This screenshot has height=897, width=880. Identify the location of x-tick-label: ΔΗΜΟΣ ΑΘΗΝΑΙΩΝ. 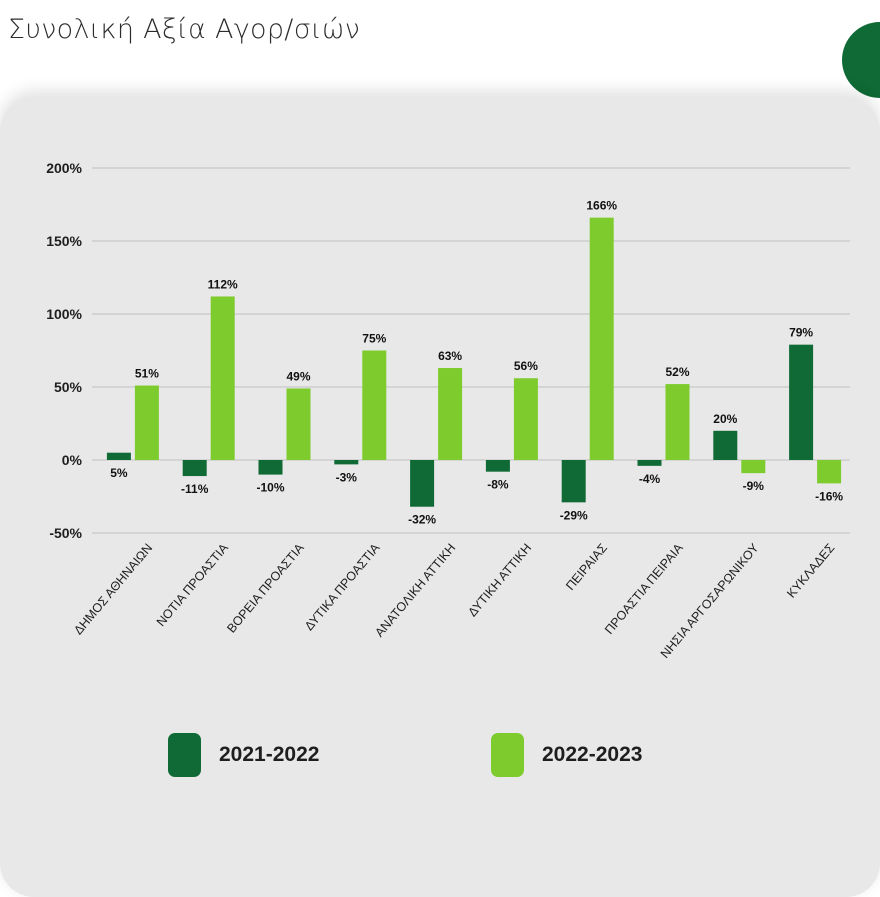
(113, 589).